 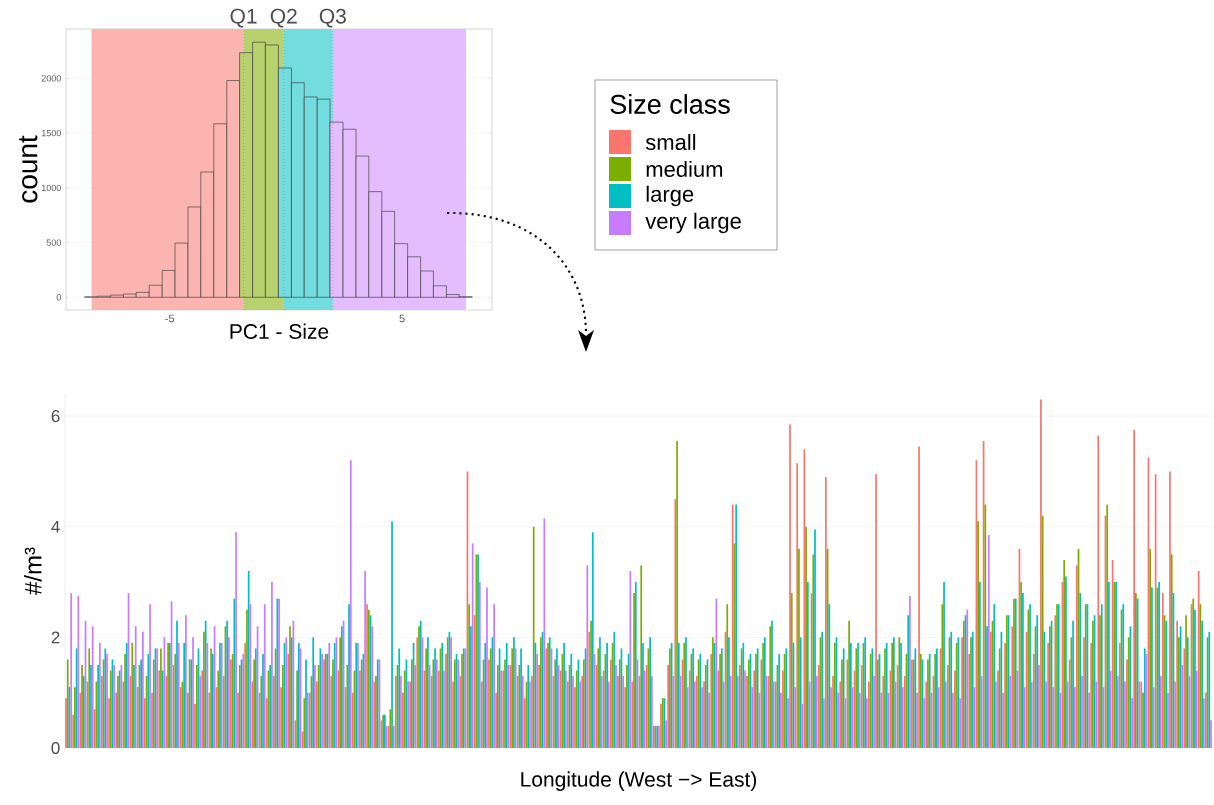 What do you see at coordinates (51, 187) in the screenshot?
I see `y-tick-label: 1000` at bounding box center [51, 187].